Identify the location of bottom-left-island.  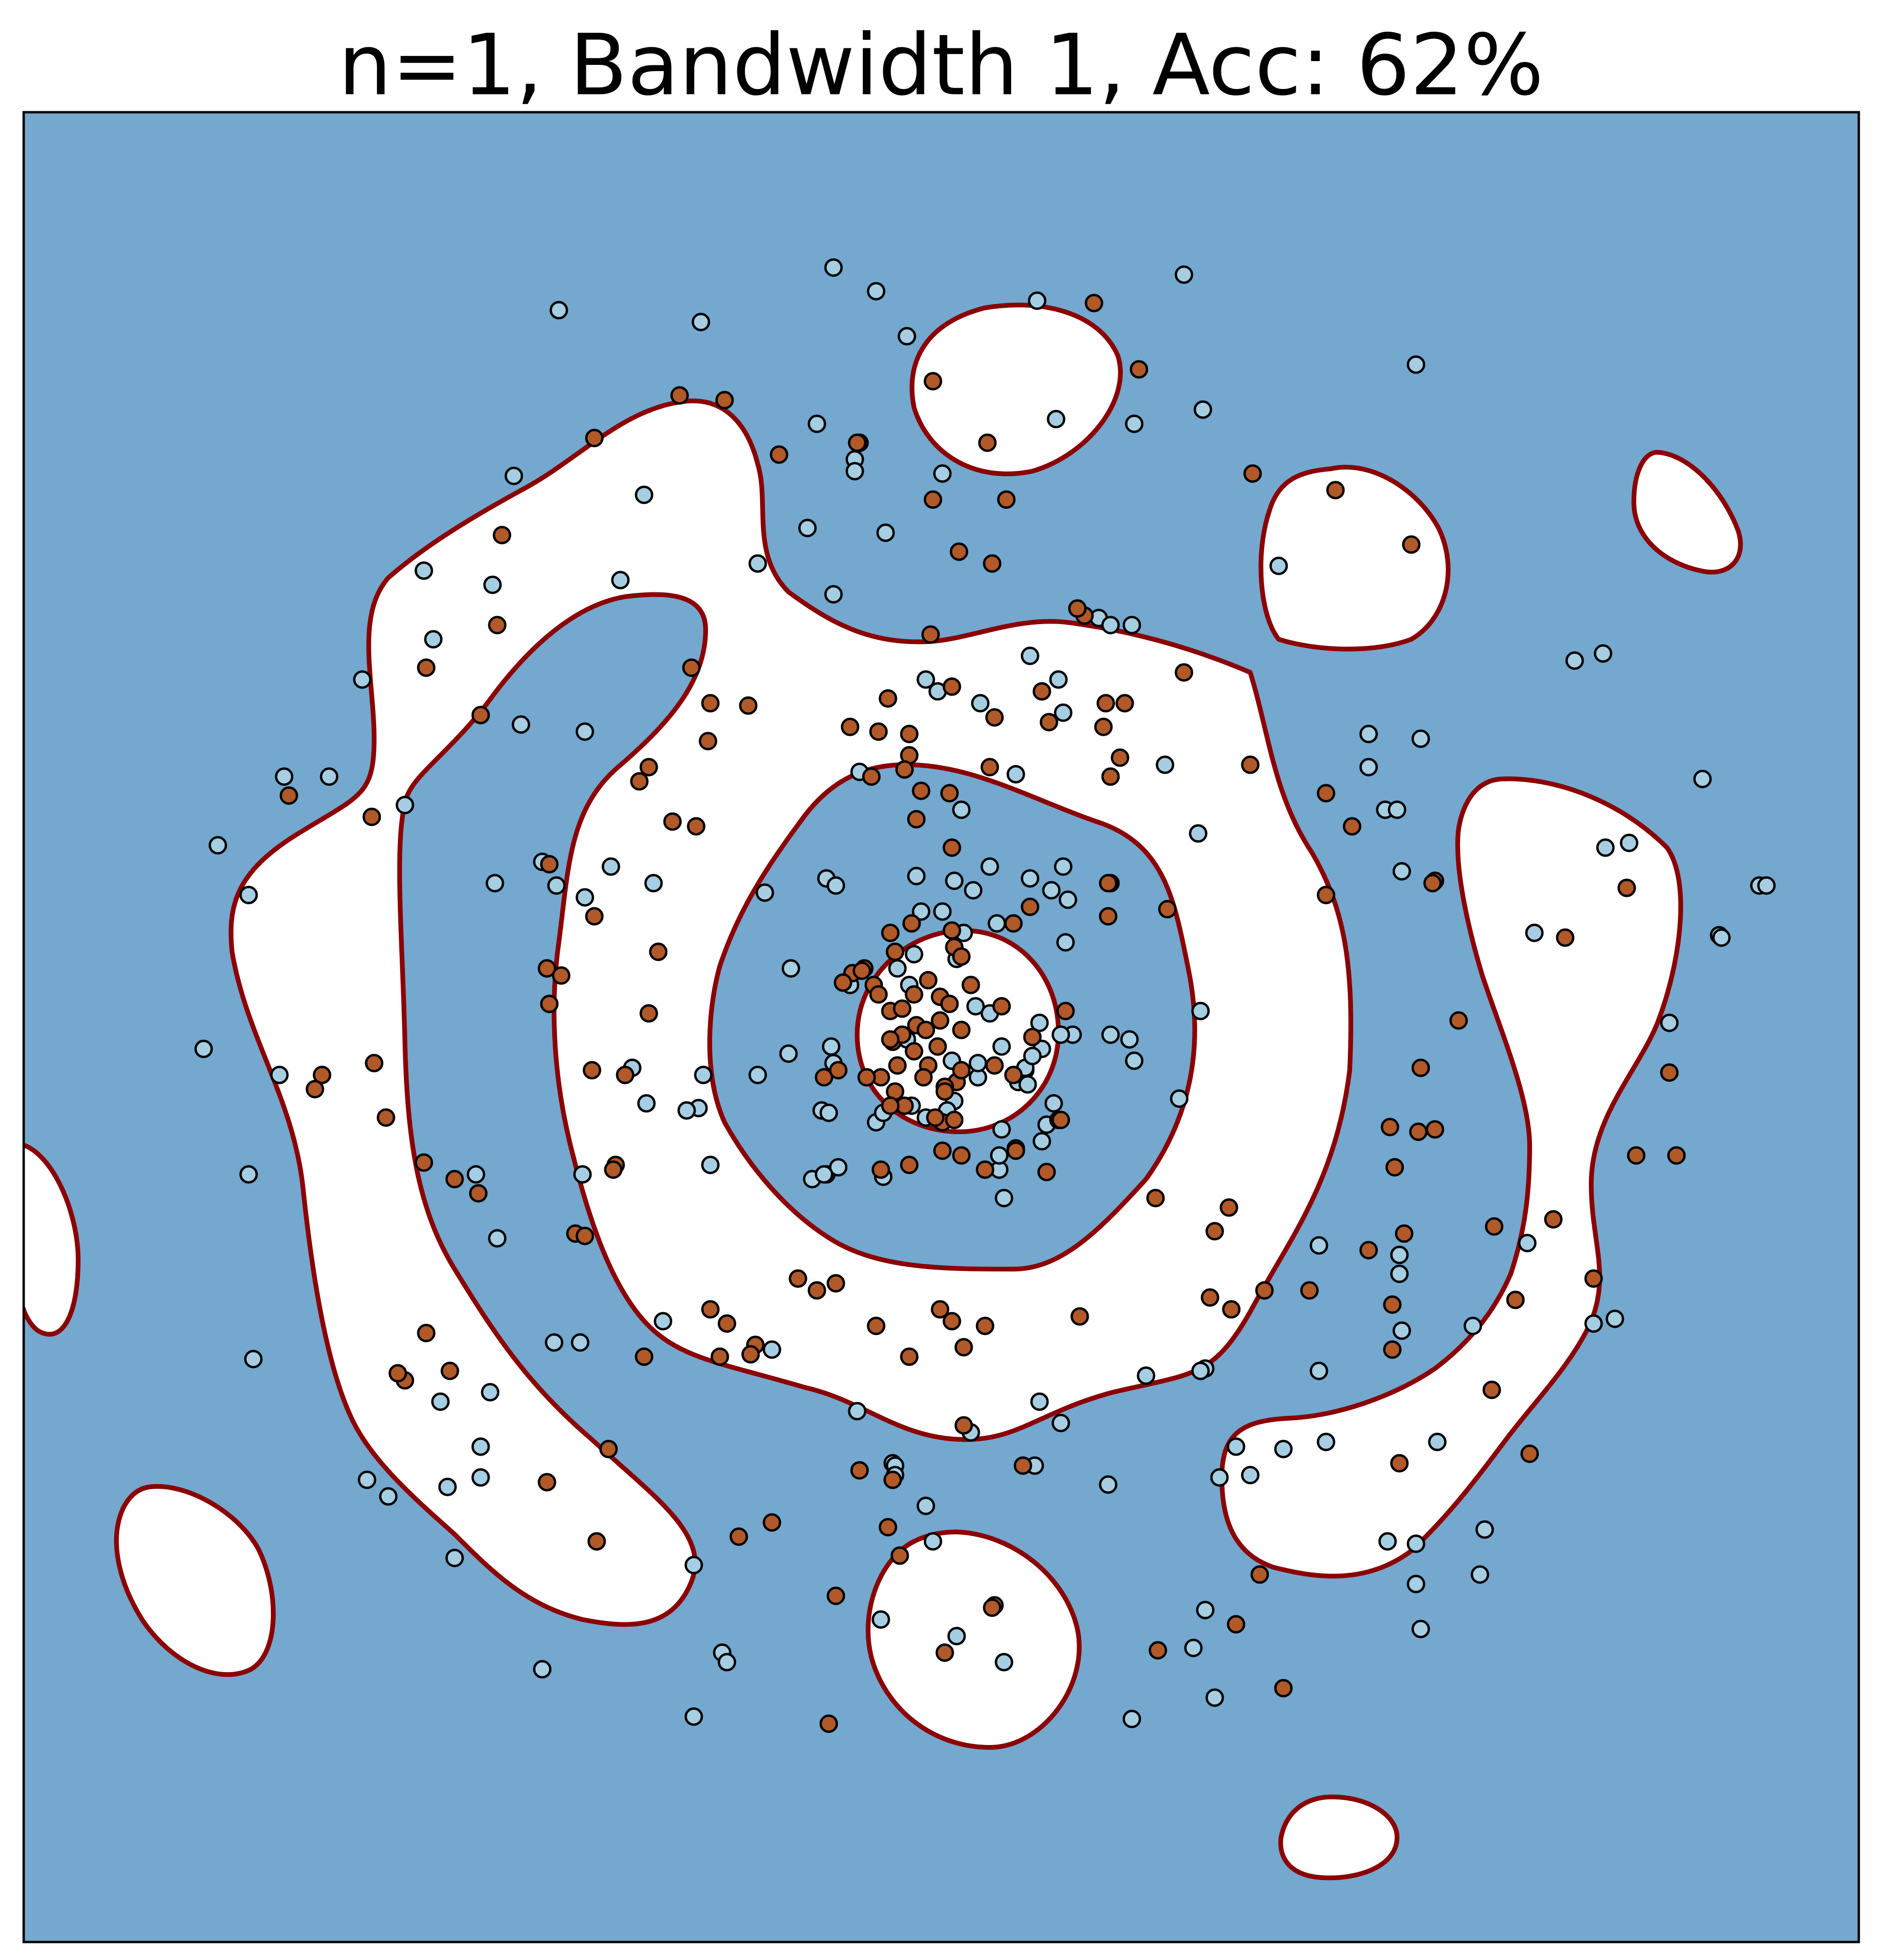
(195, 1581).